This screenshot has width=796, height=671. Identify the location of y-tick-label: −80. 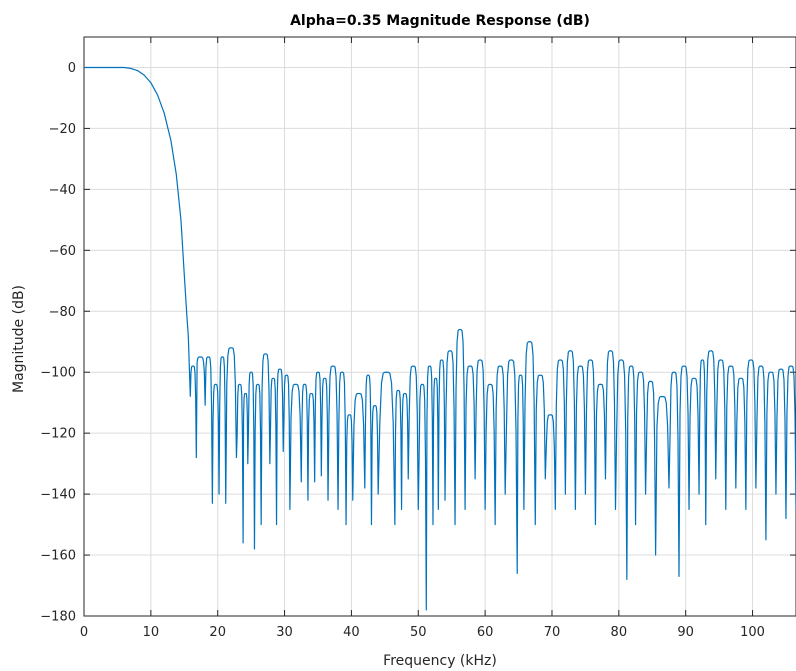
(62, 312).